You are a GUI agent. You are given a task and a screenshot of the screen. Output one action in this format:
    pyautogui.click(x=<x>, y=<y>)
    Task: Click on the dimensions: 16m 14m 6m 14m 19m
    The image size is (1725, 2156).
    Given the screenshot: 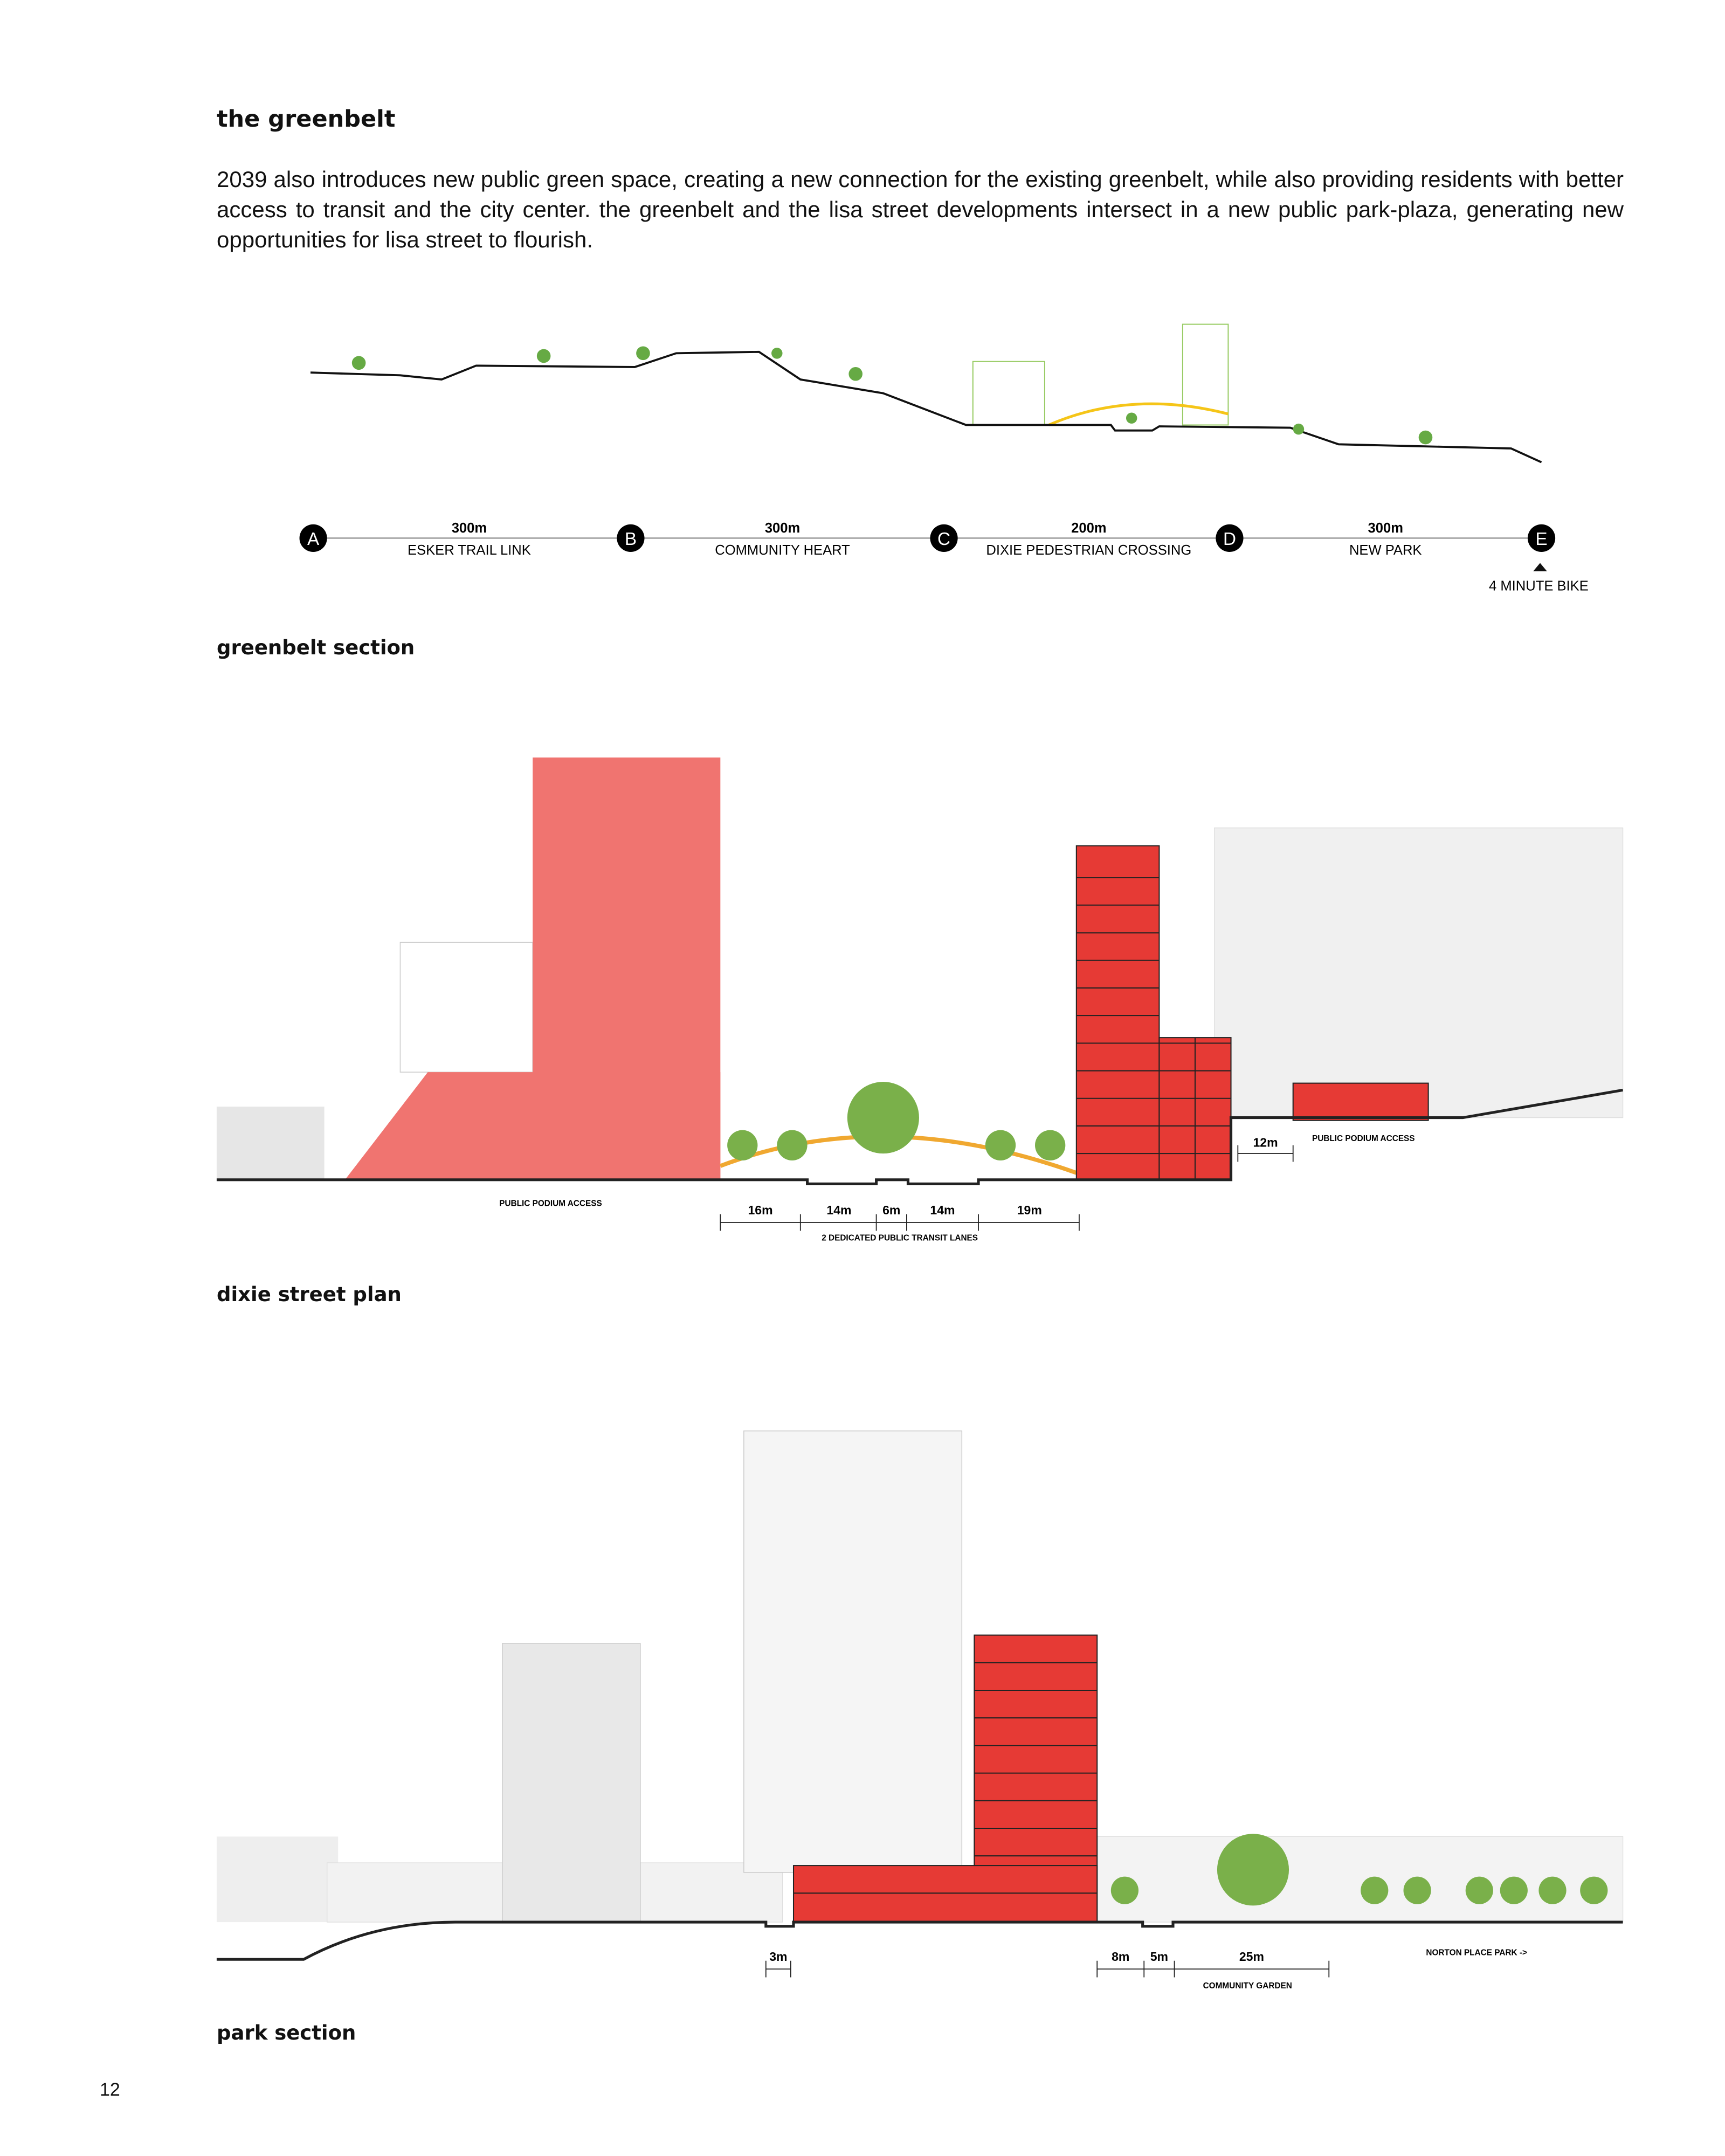 What is the action you would take?
    pyautogui.click(x=895, y=1210)
    